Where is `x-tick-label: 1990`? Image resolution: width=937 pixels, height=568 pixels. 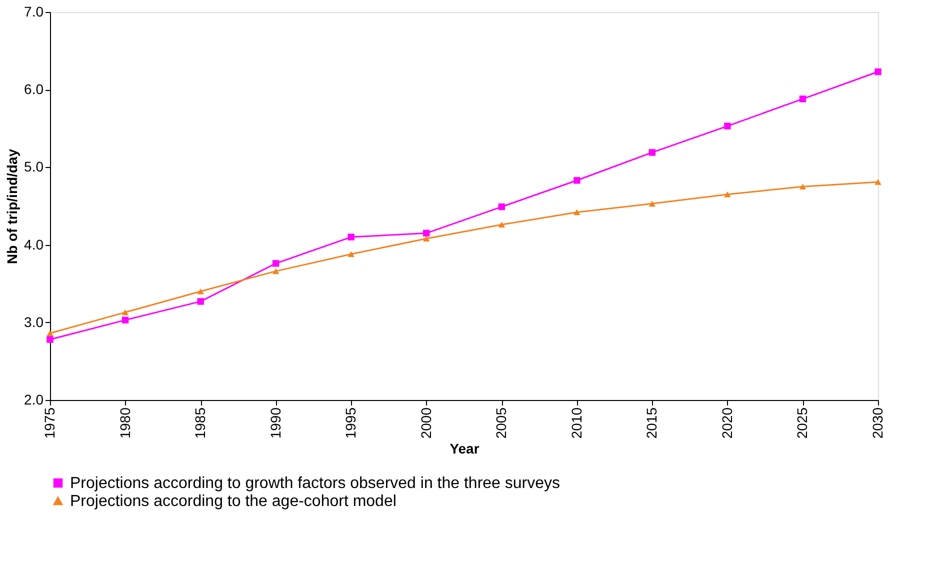 x-tick-label: 1990 is located at coordinates (275, 423).